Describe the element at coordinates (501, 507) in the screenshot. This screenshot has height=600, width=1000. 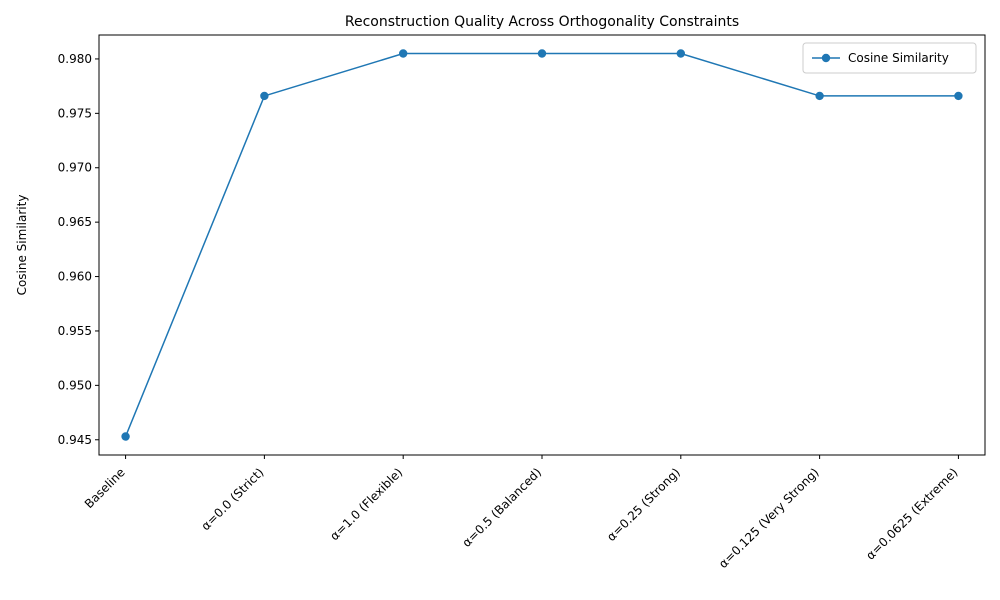
I see `x-tick-label: α=0.5 (Balanced)` at that location.